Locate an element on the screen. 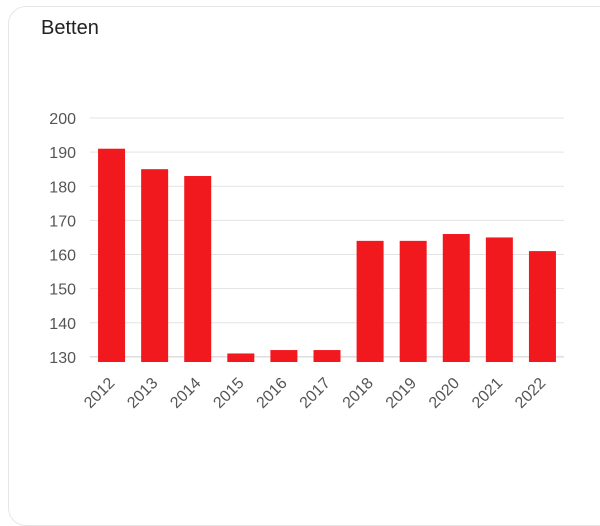 This screenshot has width=600, height=526. y-tick-label: 130 is located at coordinates (62, 358).